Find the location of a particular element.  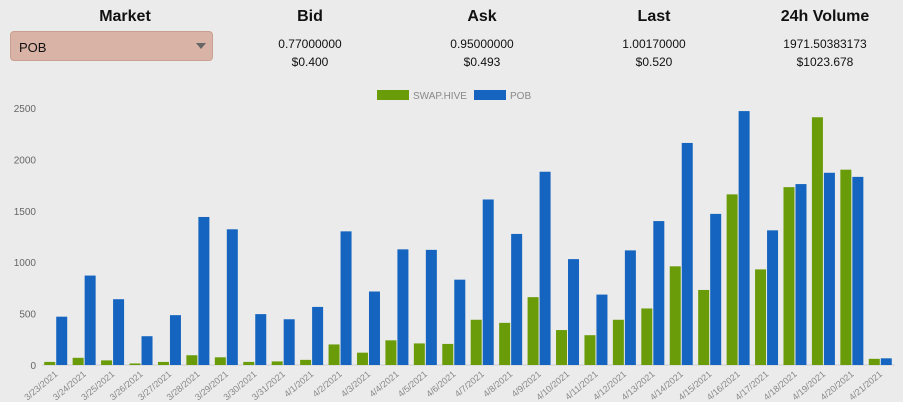

chevron-down-icon is located at coordinates (201, 46).